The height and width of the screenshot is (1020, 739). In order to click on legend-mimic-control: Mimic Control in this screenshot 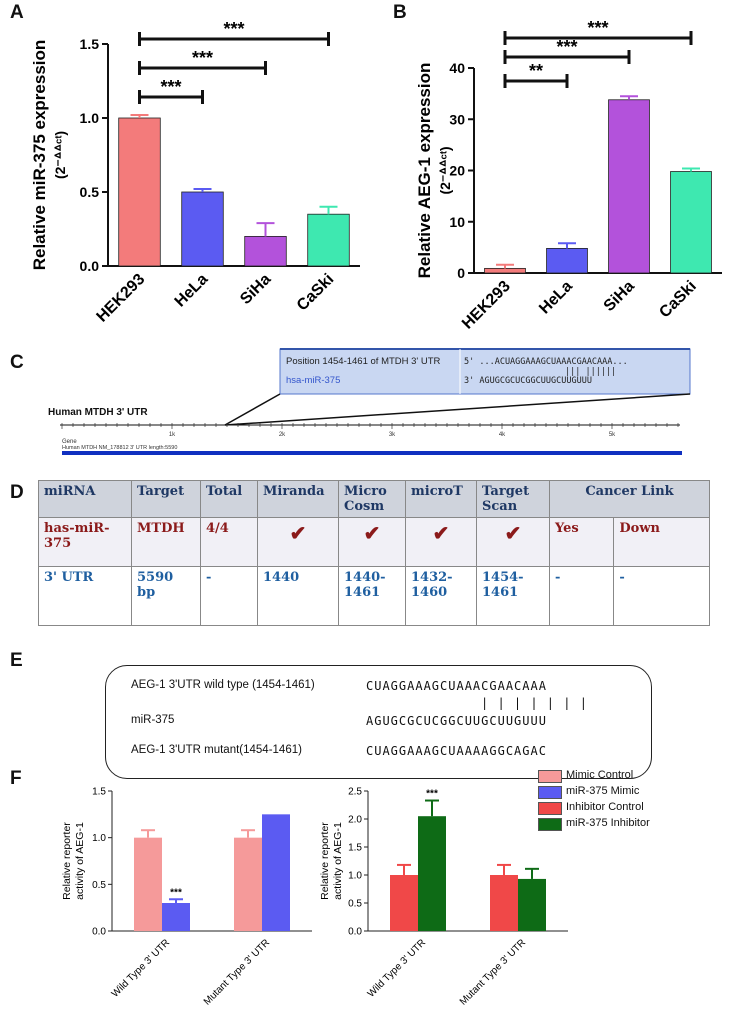, I will do `click(600, 775)`.